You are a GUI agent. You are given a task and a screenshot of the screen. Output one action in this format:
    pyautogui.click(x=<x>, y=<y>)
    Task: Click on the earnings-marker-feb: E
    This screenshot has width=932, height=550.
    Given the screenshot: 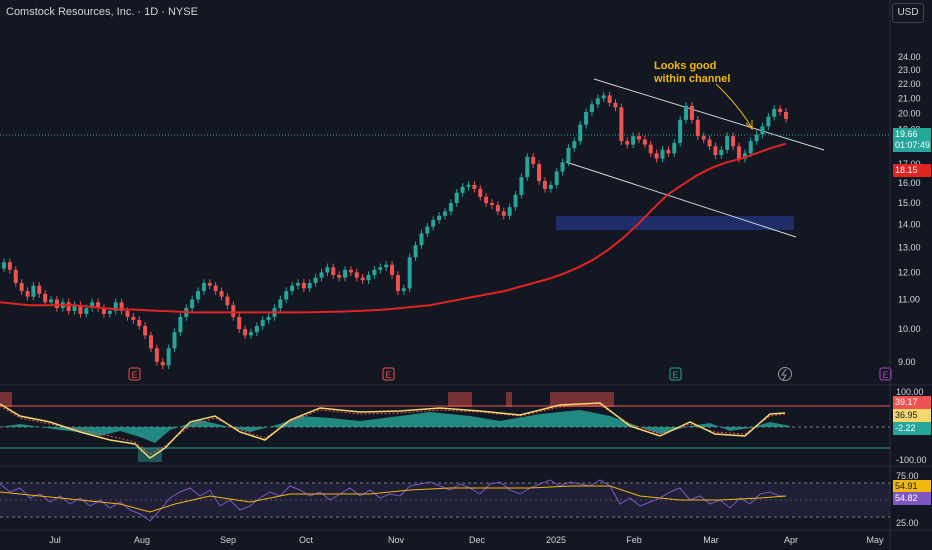 What is the action you would take?
    pyautogui.click(x=675, y=374)
    